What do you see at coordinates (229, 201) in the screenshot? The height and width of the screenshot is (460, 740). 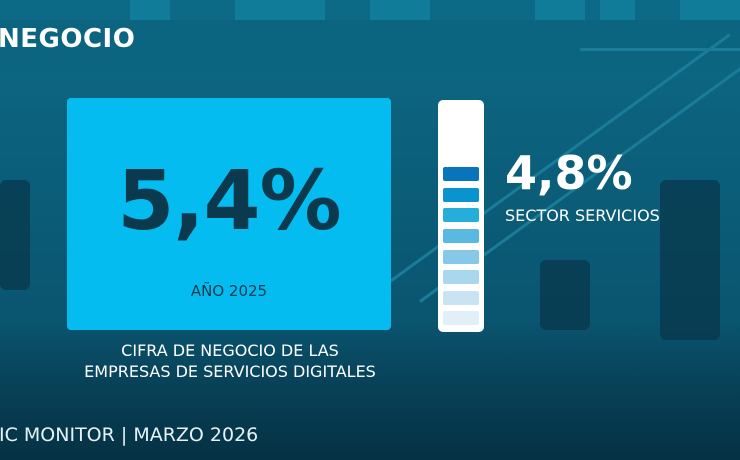 I see `main-stat-value: 5,4%` at bounding box center [229, 201].